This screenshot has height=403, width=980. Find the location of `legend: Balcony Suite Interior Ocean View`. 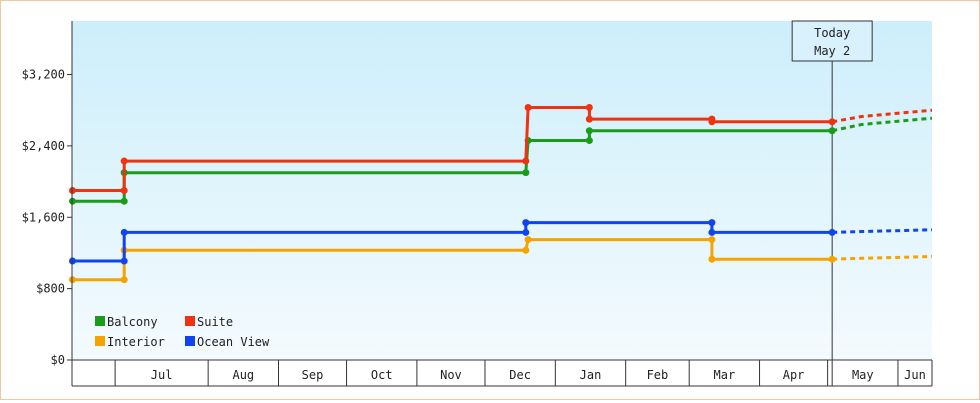

legend: Balcony Suite Interior Ocean View is located at coordinates (182, 332).